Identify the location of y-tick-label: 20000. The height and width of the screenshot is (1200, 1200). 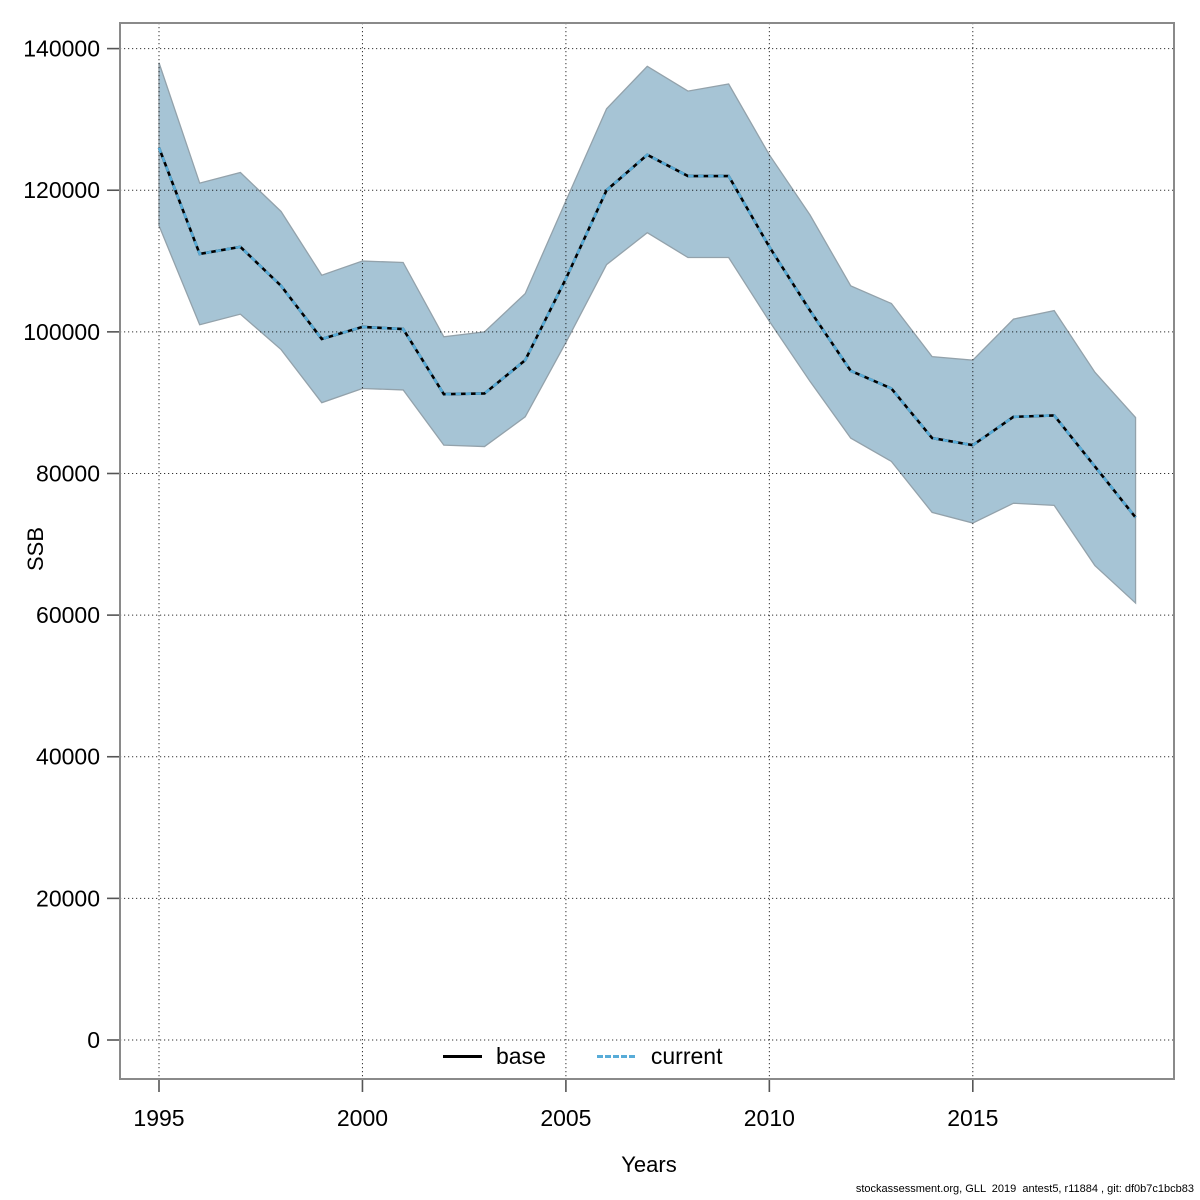
(68, 898).